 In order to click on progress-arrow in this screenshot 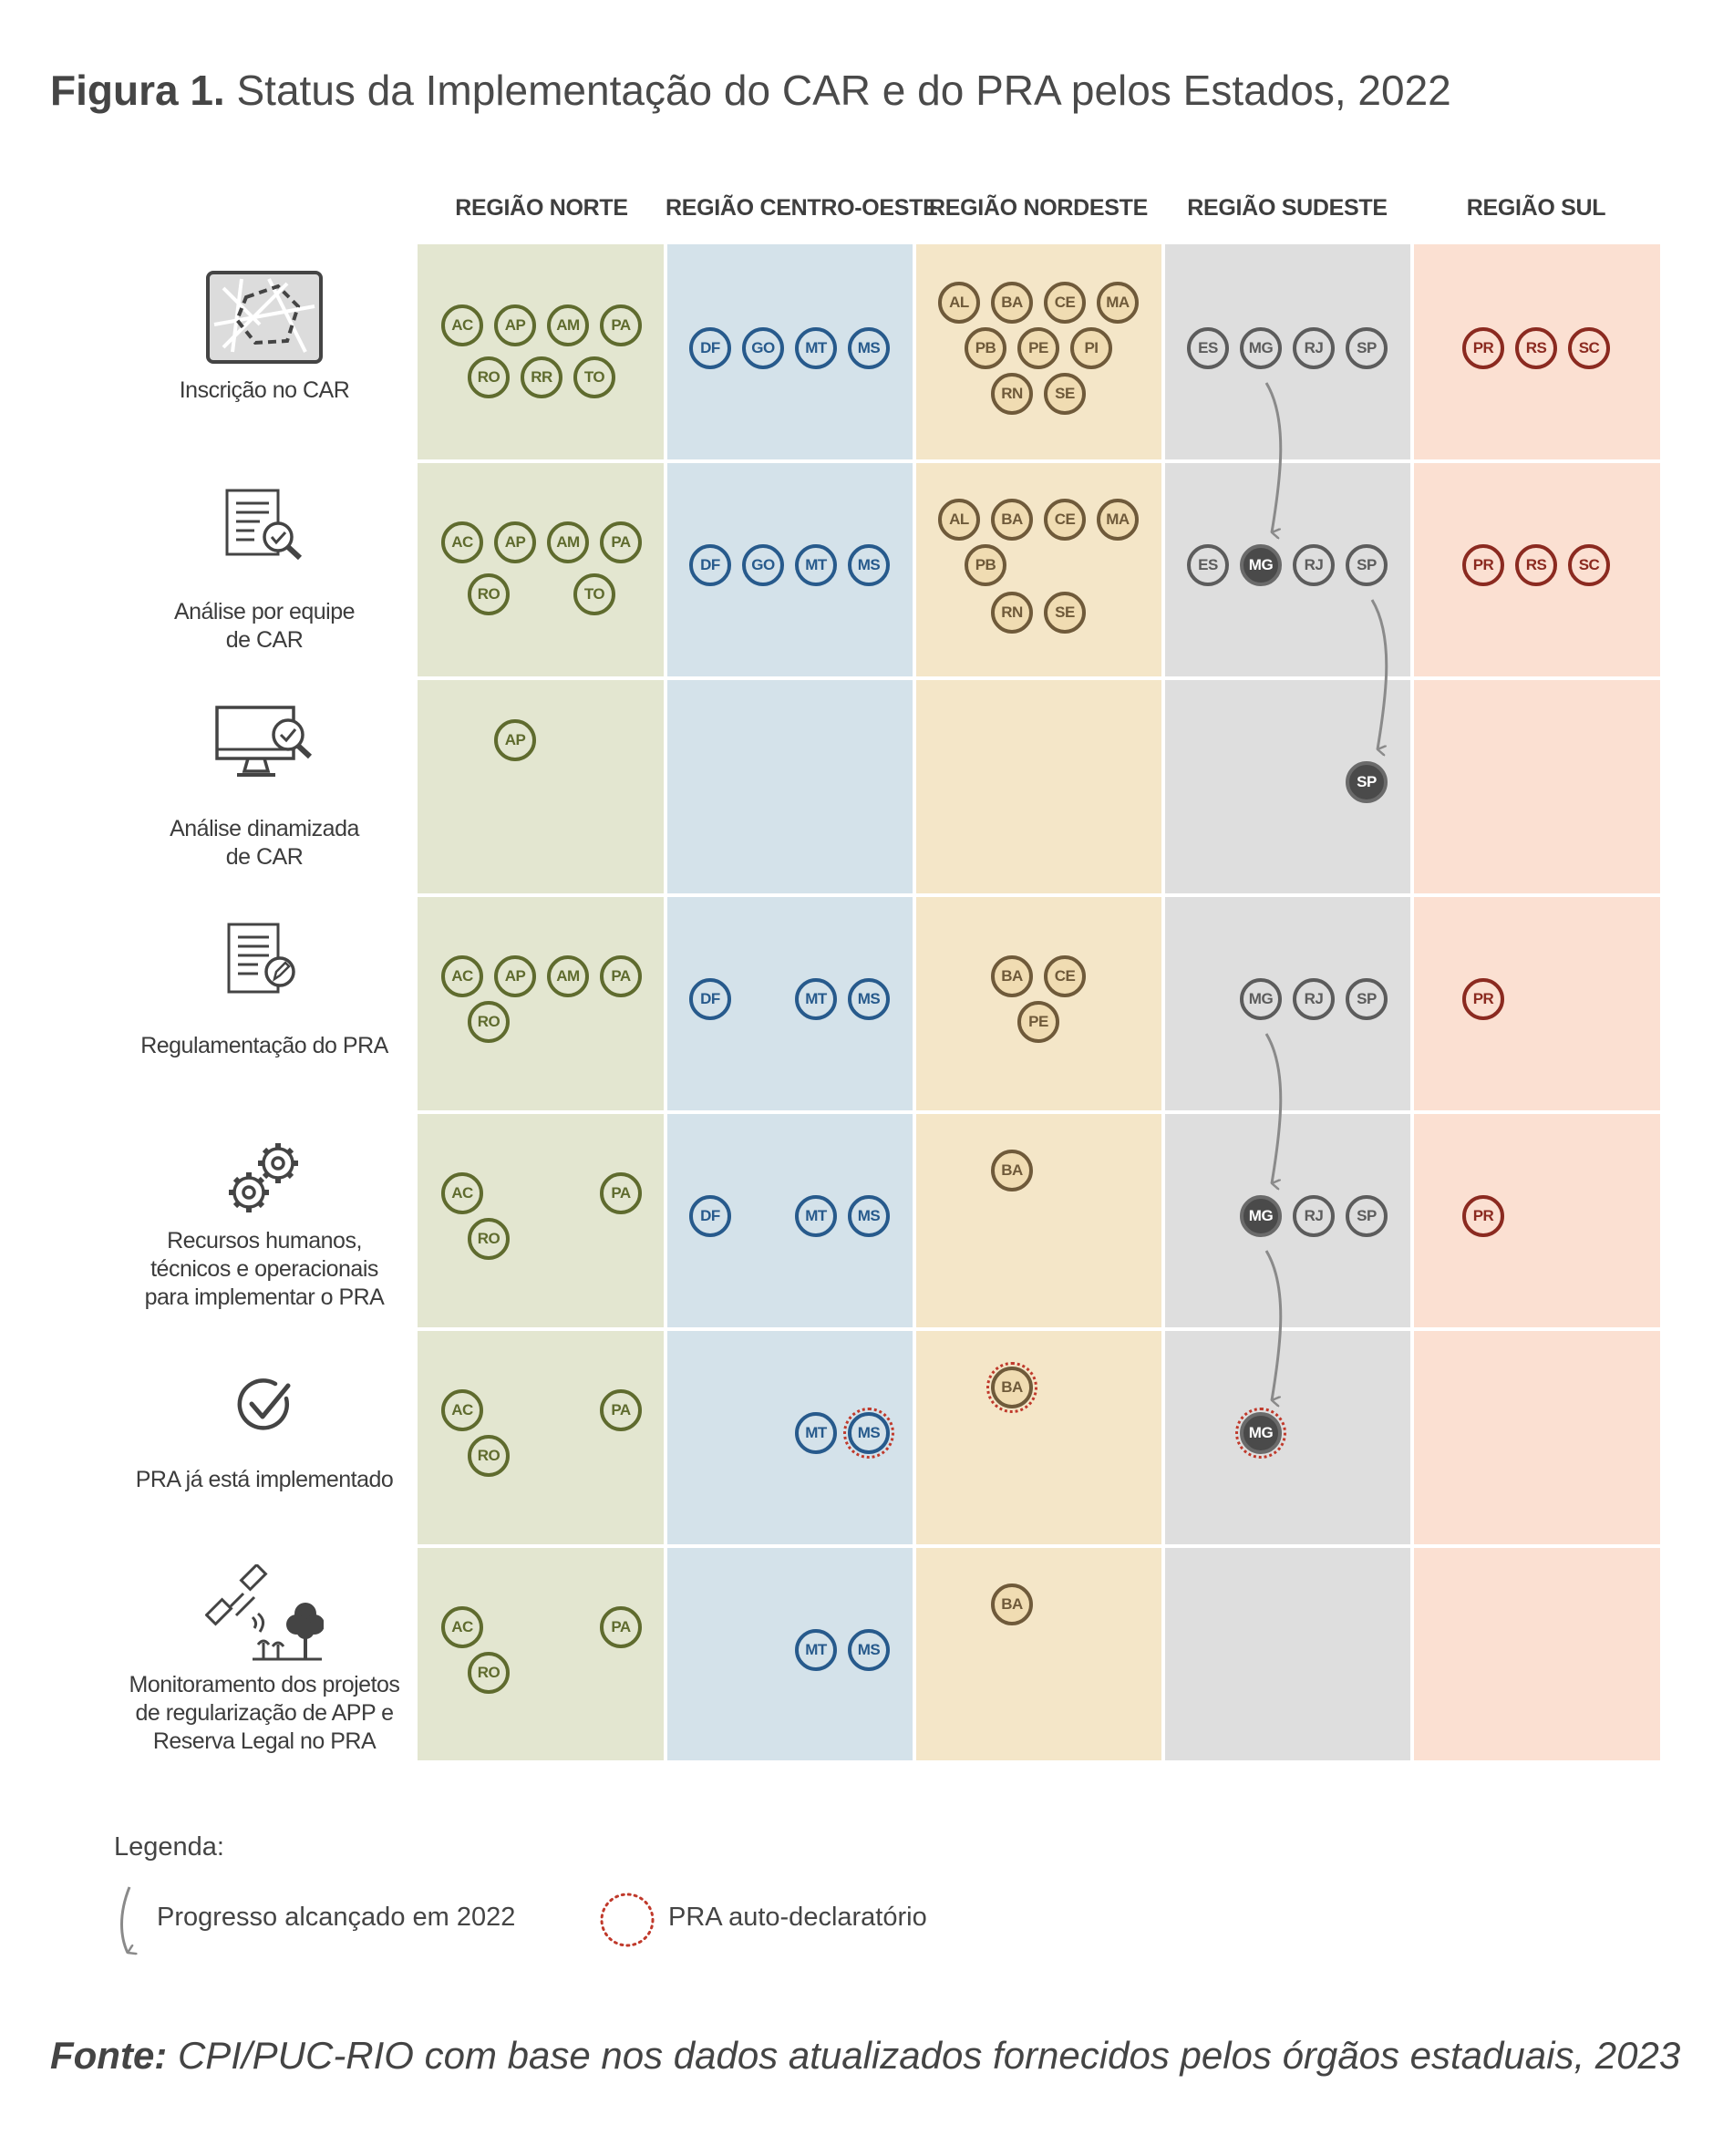, I will do `click(1273, 1108)`.